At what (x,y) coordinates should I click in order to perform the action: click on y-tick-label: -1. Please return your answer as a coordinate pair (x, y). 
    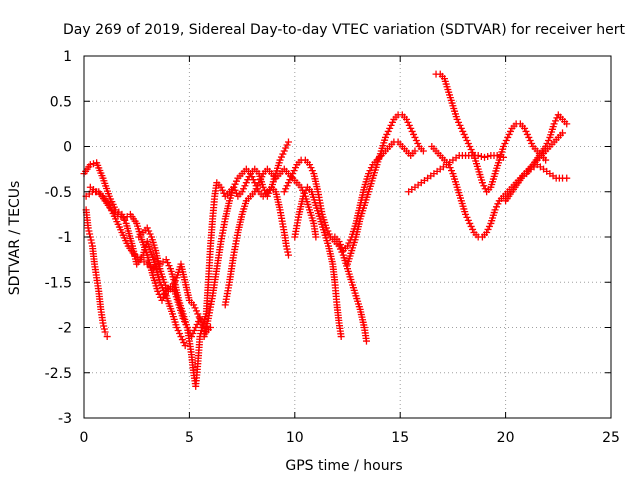
    Looking at the image, I should click on (65, 238).